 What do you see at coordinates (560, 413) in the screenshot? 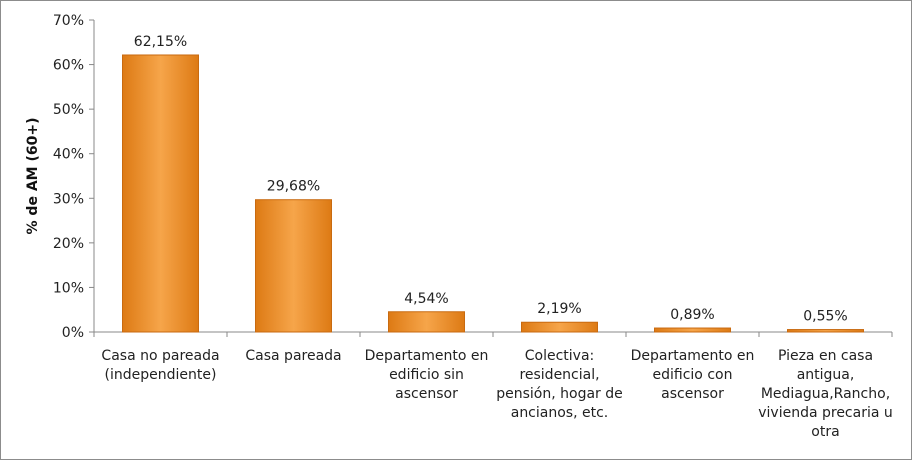
I see `category-label-line: ancianos, etc.` at bounding box center [560, 413].